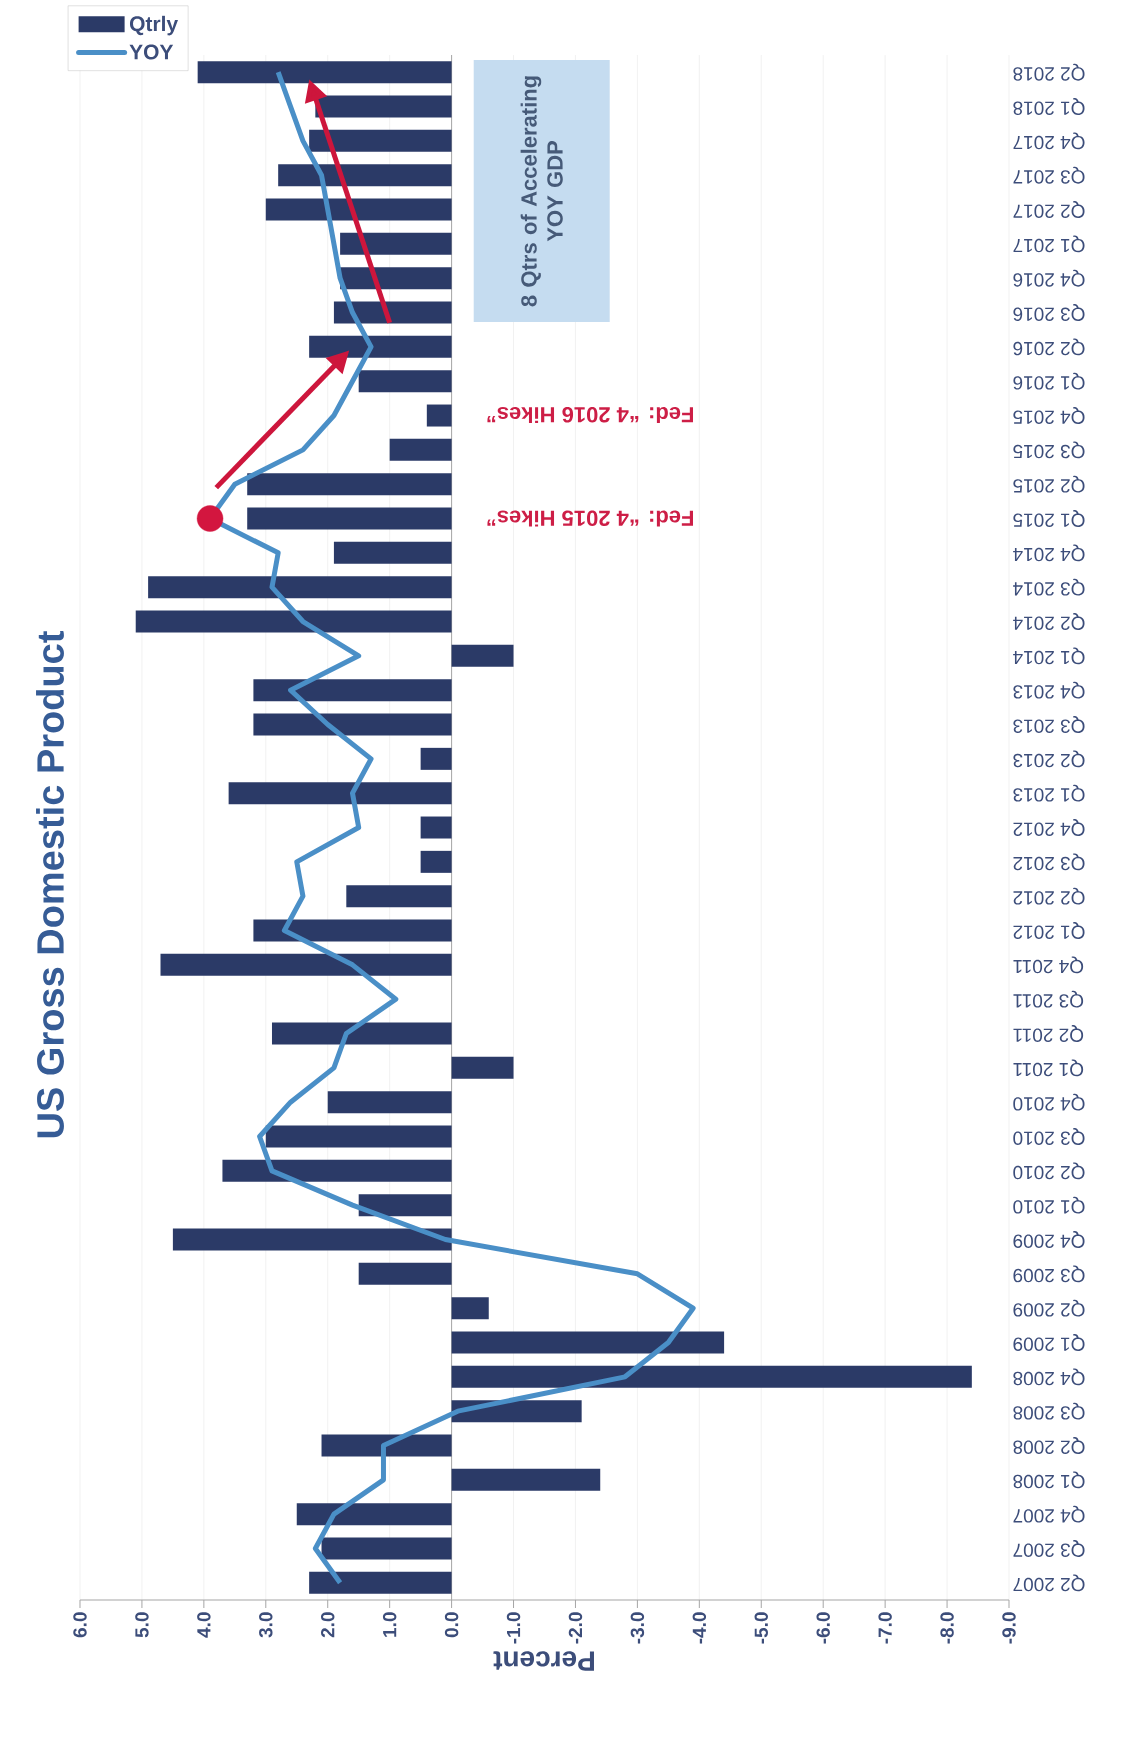 Image resolution: width=1134 pixels, height=1749 pixels. Describe the element at coordinates (1049, 793) in the screenshot. I see `y-tick-label: Q1 2013` at that location.